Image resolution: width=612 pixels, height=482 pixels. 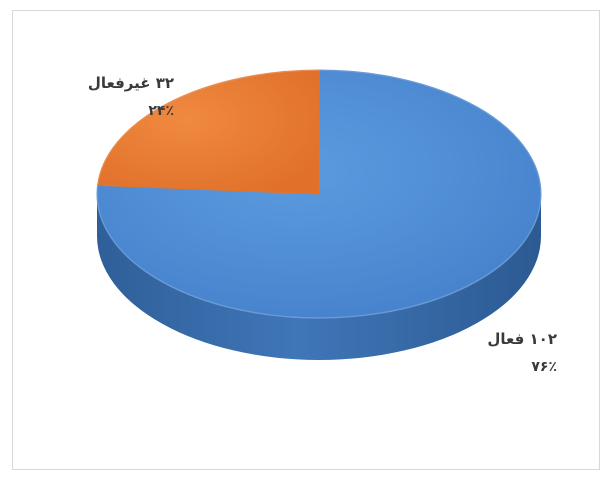 I want to click on active-slice-label: ۱۰۲ فعال ۷۶٪, so click(x=522, y=353).